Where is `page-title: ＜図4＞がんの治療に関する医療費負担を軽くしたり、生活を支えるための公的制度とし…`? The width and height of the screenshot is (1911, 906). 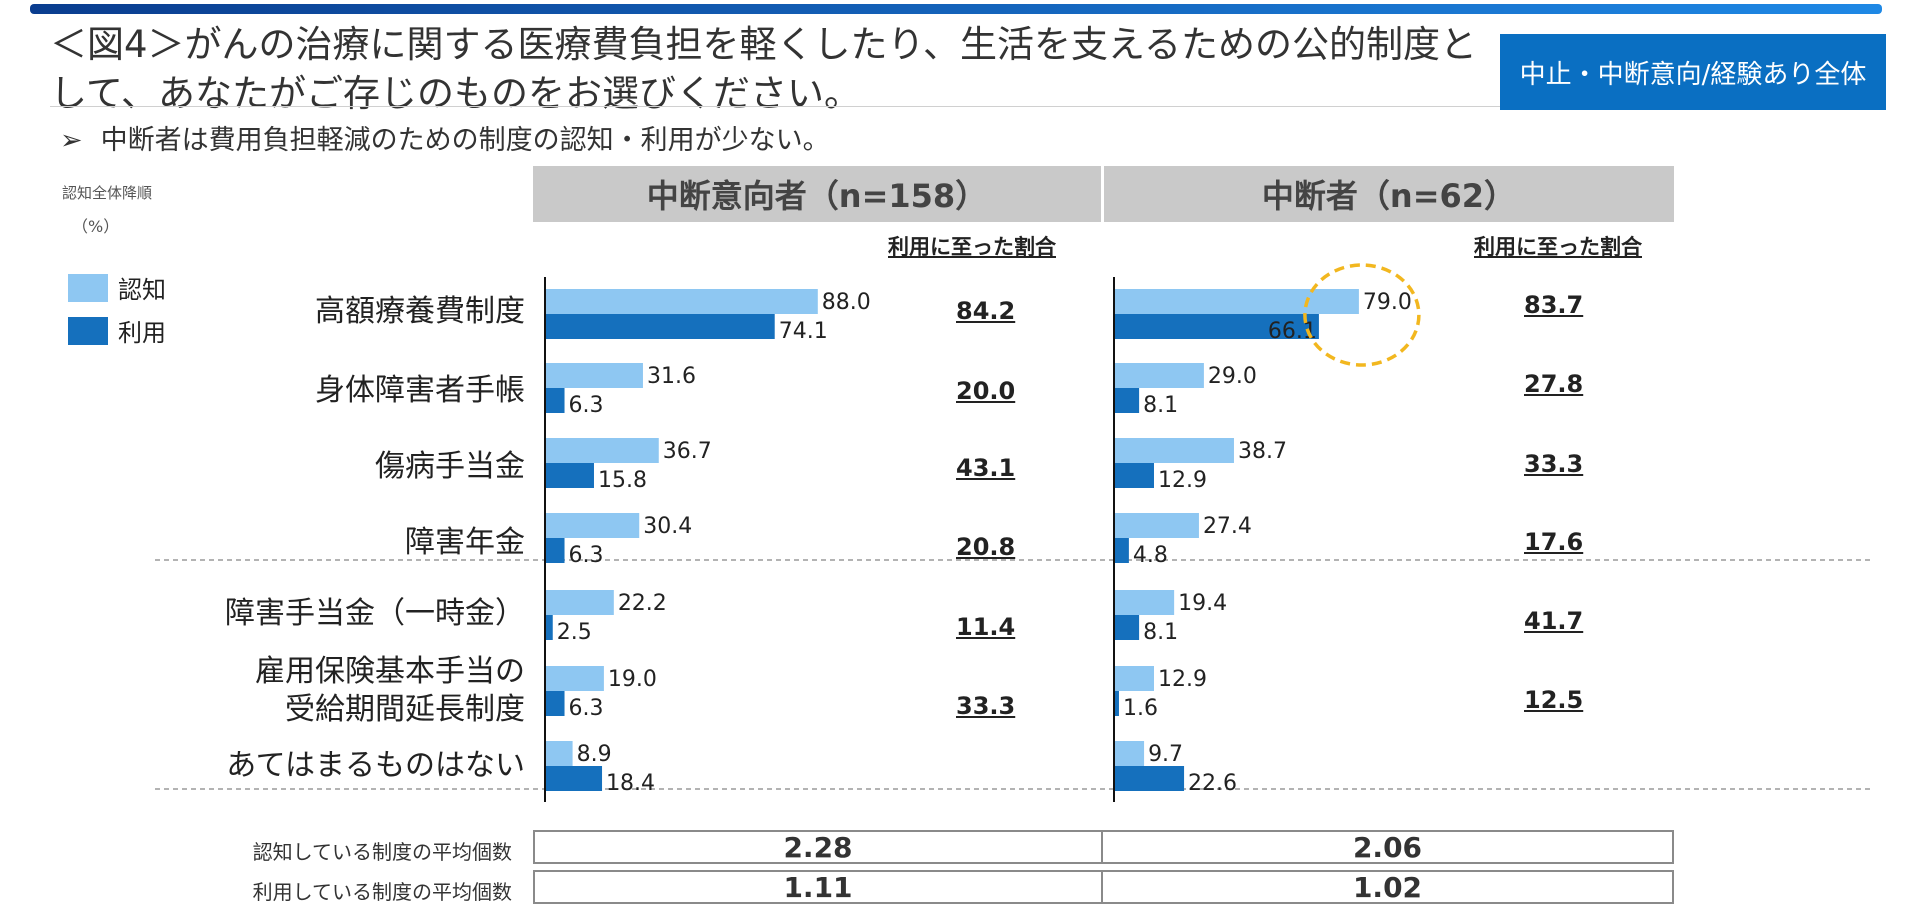 page-title: ＜図4＞がんの治療に関する医療費負担を軽くしたり、生活を支えるための公的制度とし… is located at coordinates (763, 69).